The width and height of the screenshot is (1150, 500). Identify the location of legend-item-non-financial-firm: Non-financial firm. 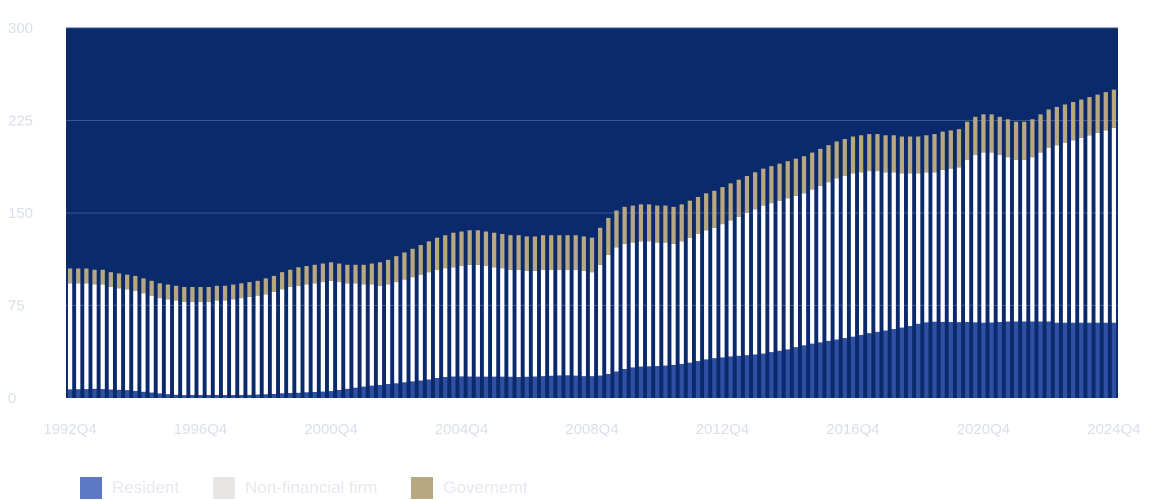
(295, 488).